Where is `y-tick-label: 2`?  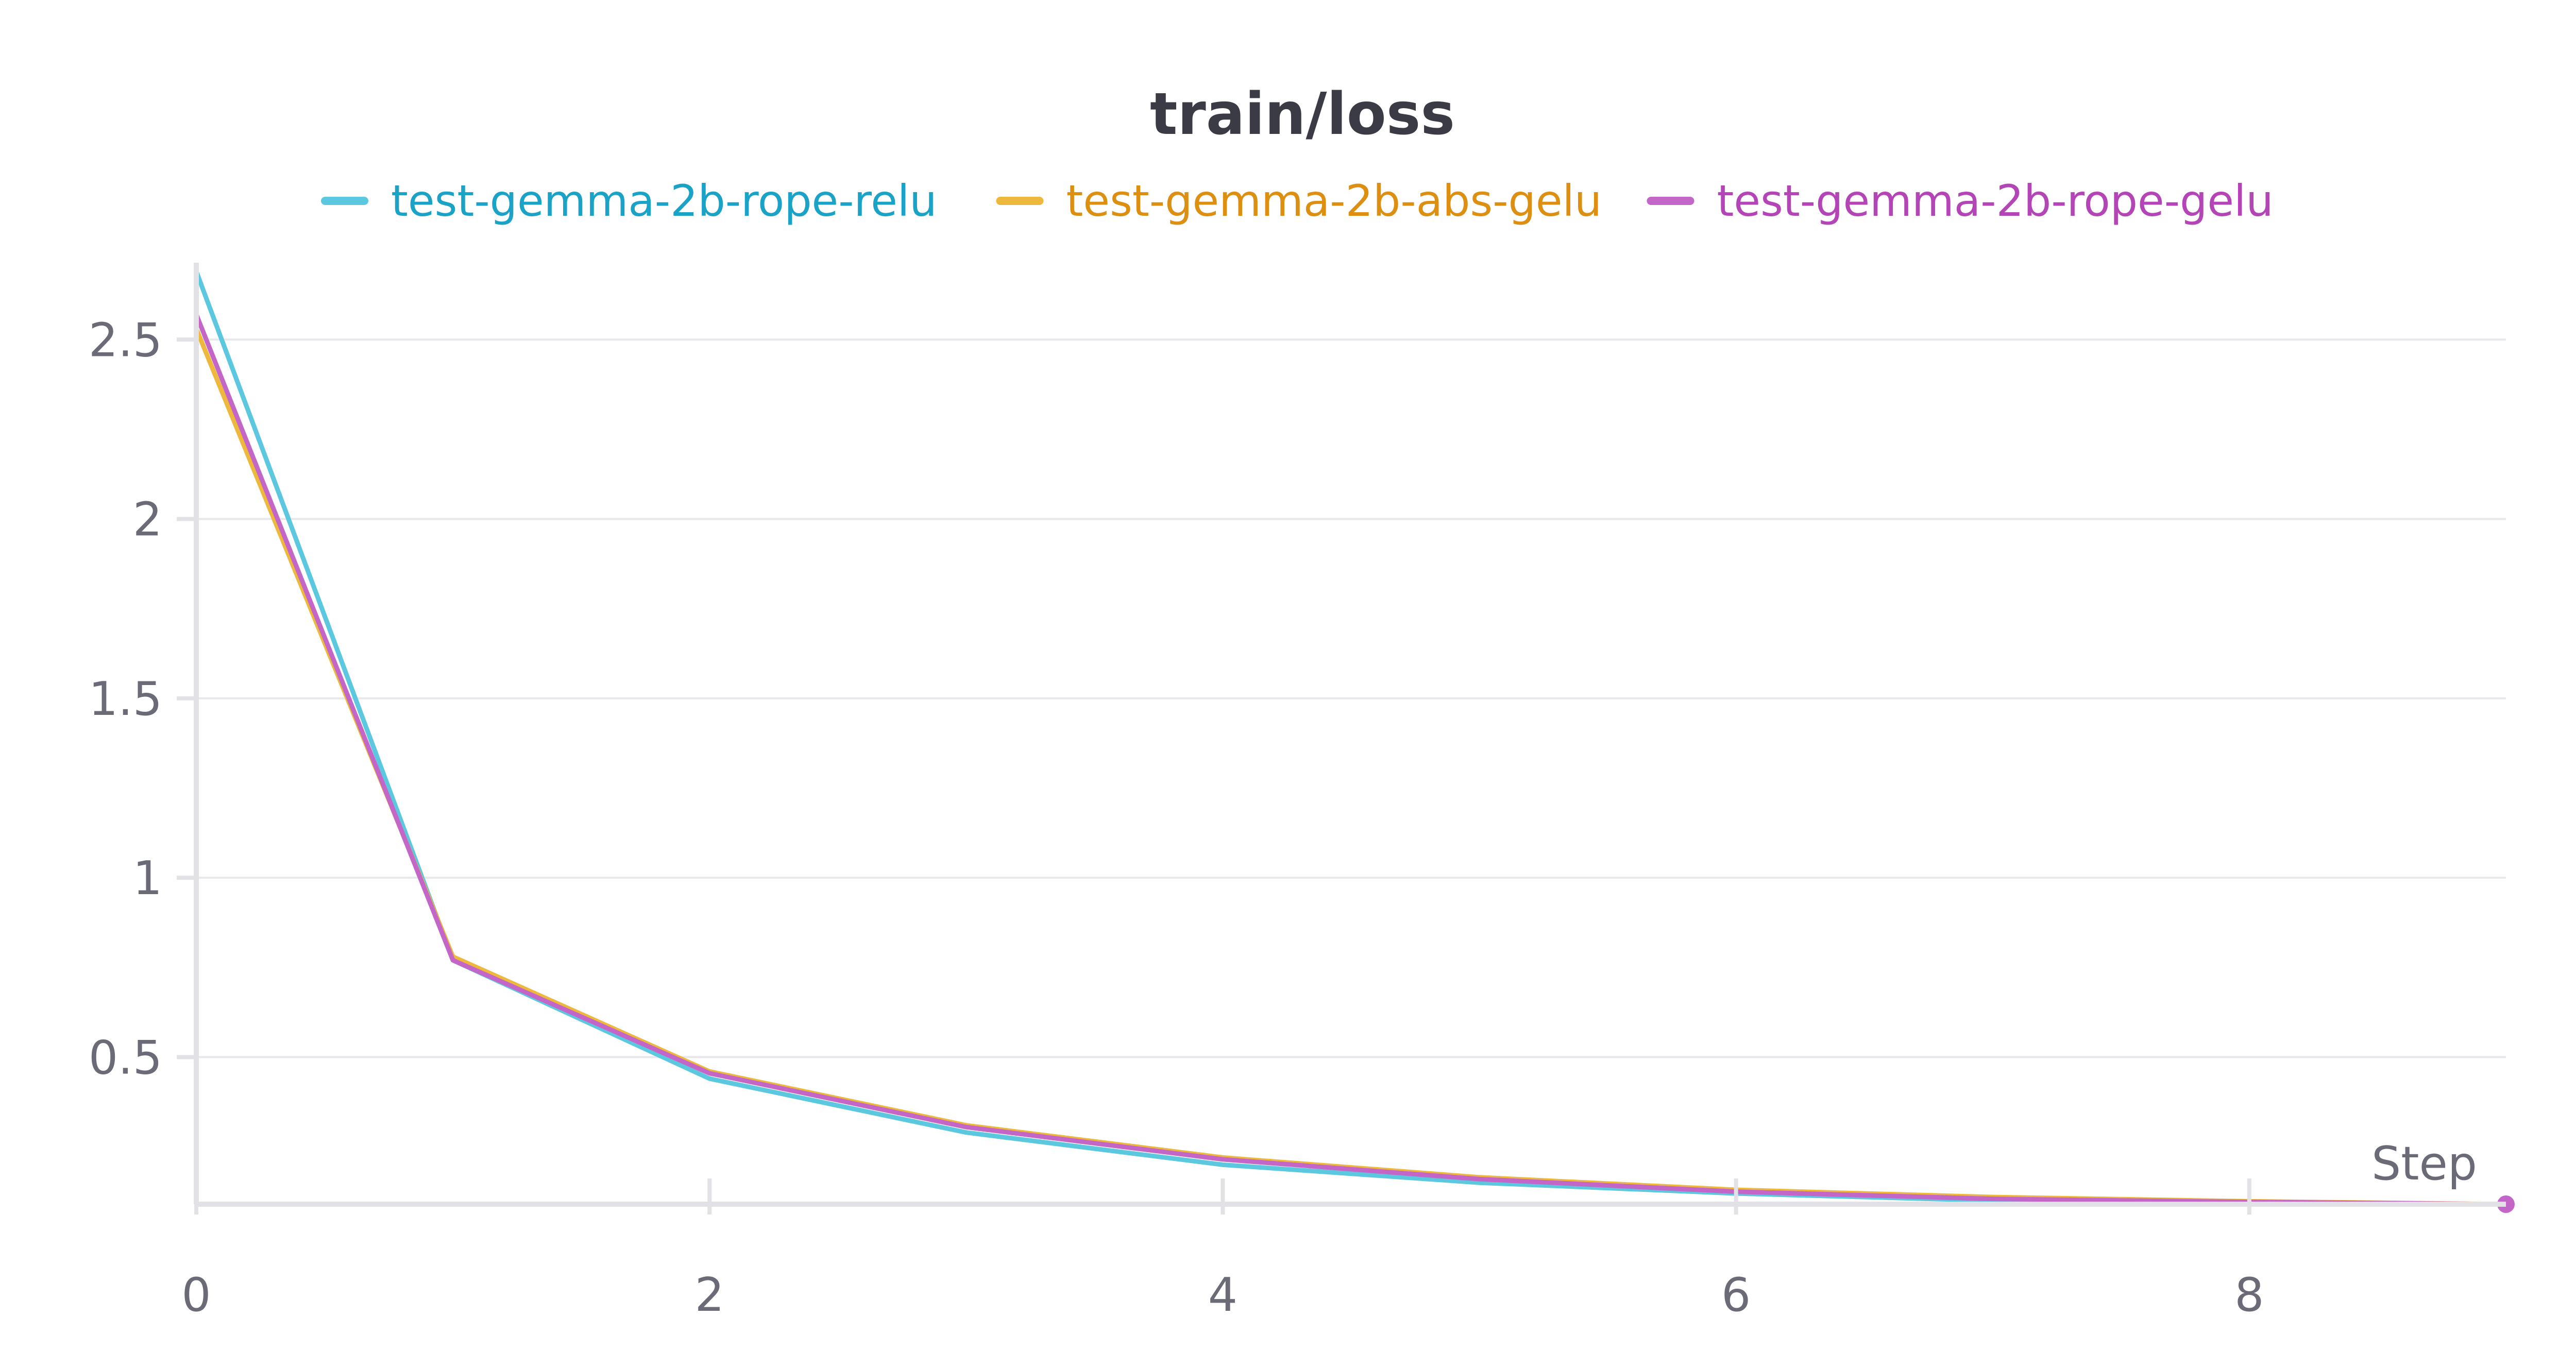
y-tick-label: 2 is located at coordinates (148, 520).